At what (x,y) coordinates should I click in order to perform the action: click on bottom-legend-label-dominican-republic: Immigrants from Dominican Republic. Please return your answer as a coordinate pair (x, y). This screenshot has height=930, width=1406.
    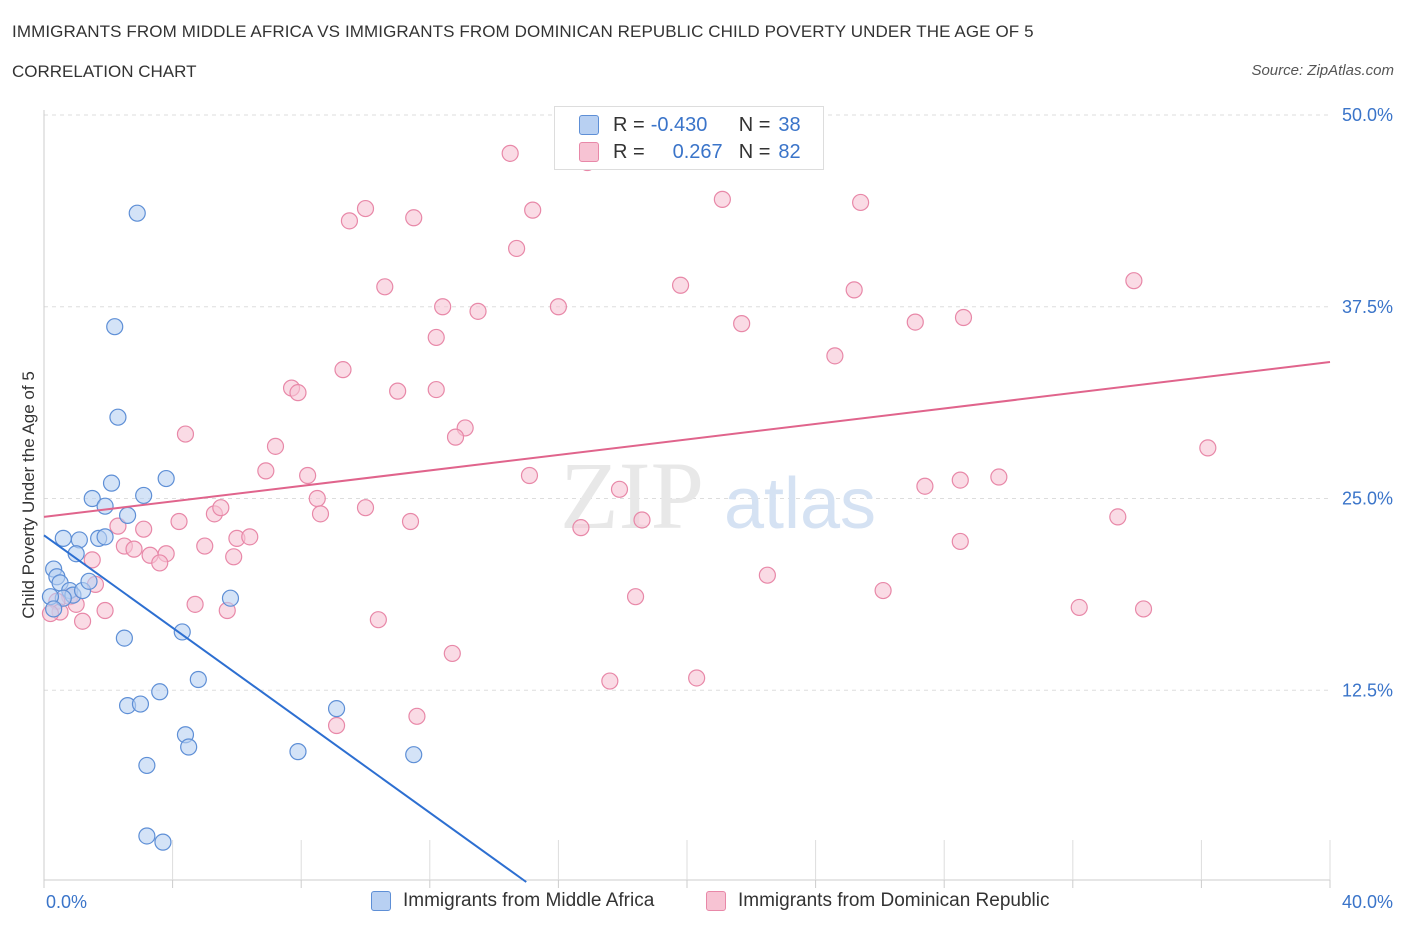
    Looking at the image, I should click on (894, 900).